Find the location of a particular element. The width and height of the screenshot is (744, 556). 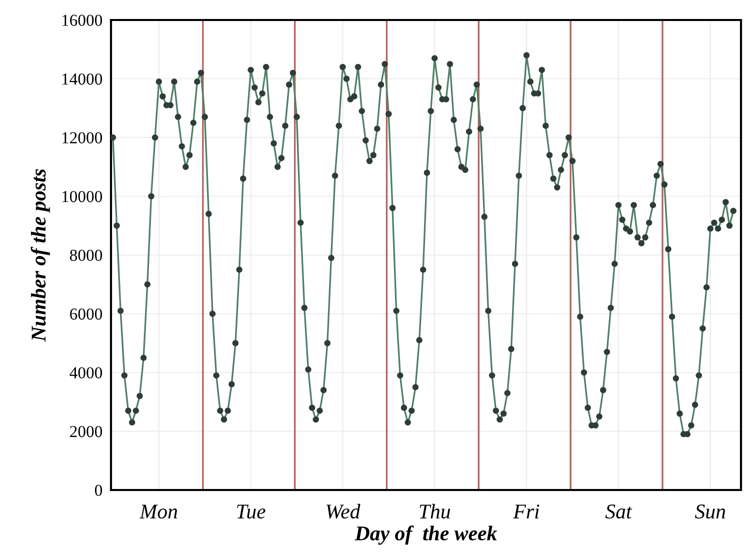

y-tick-label: 8000 is located at coordinates (86, 255).